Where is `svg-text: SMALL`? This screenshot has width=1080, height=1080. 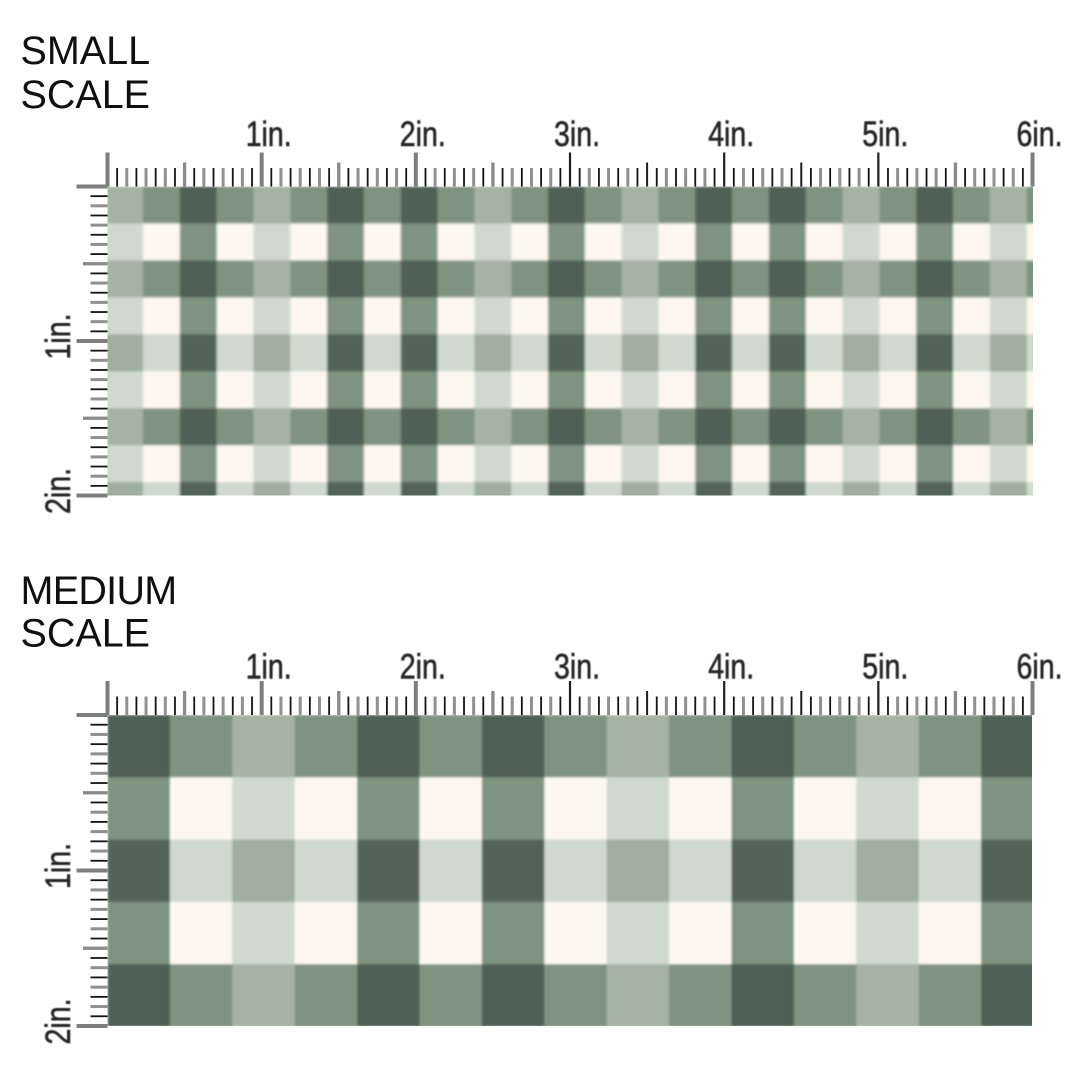
svg-text: SMALL is located at coordinates (86, 51).